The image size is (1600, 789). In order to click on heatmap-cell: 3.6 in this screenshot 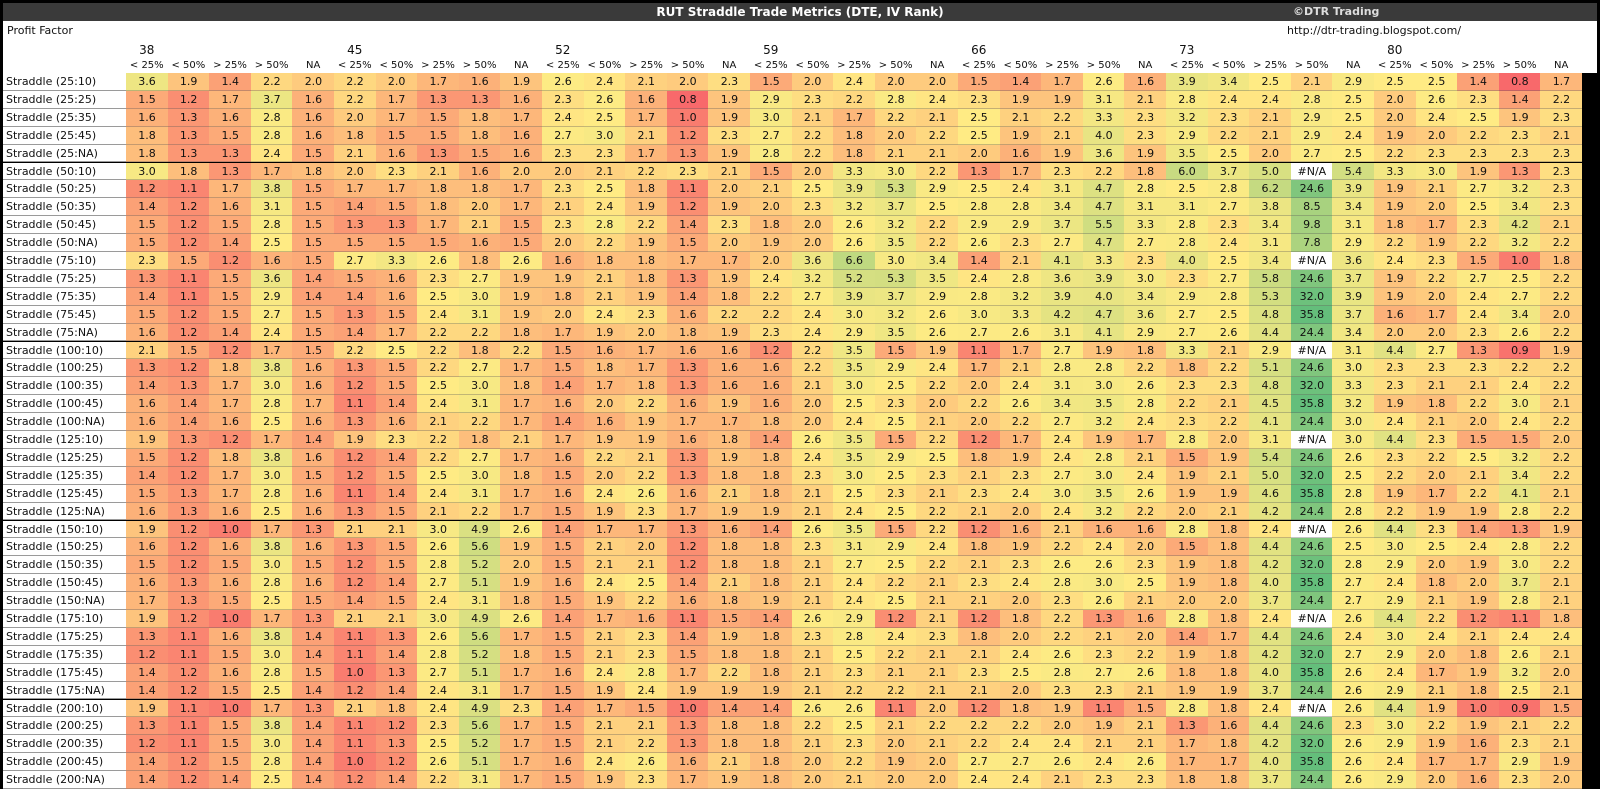, I will do `click(1062, 278)`.